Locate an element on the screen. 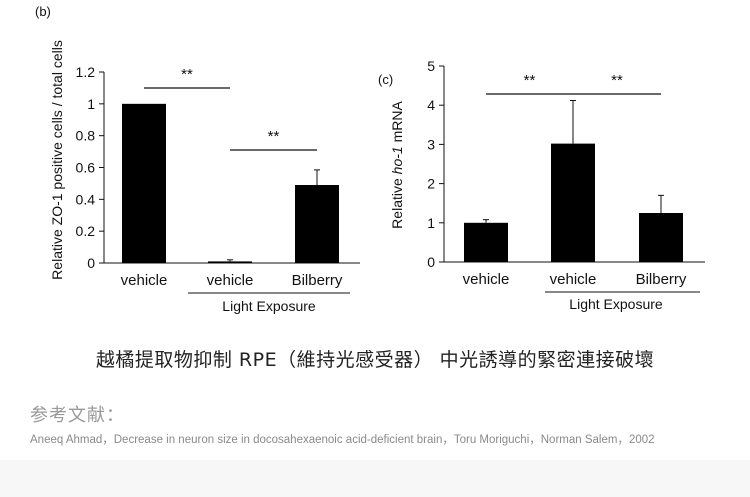  significance-c: ** ** is located at coordinates (573, 83).